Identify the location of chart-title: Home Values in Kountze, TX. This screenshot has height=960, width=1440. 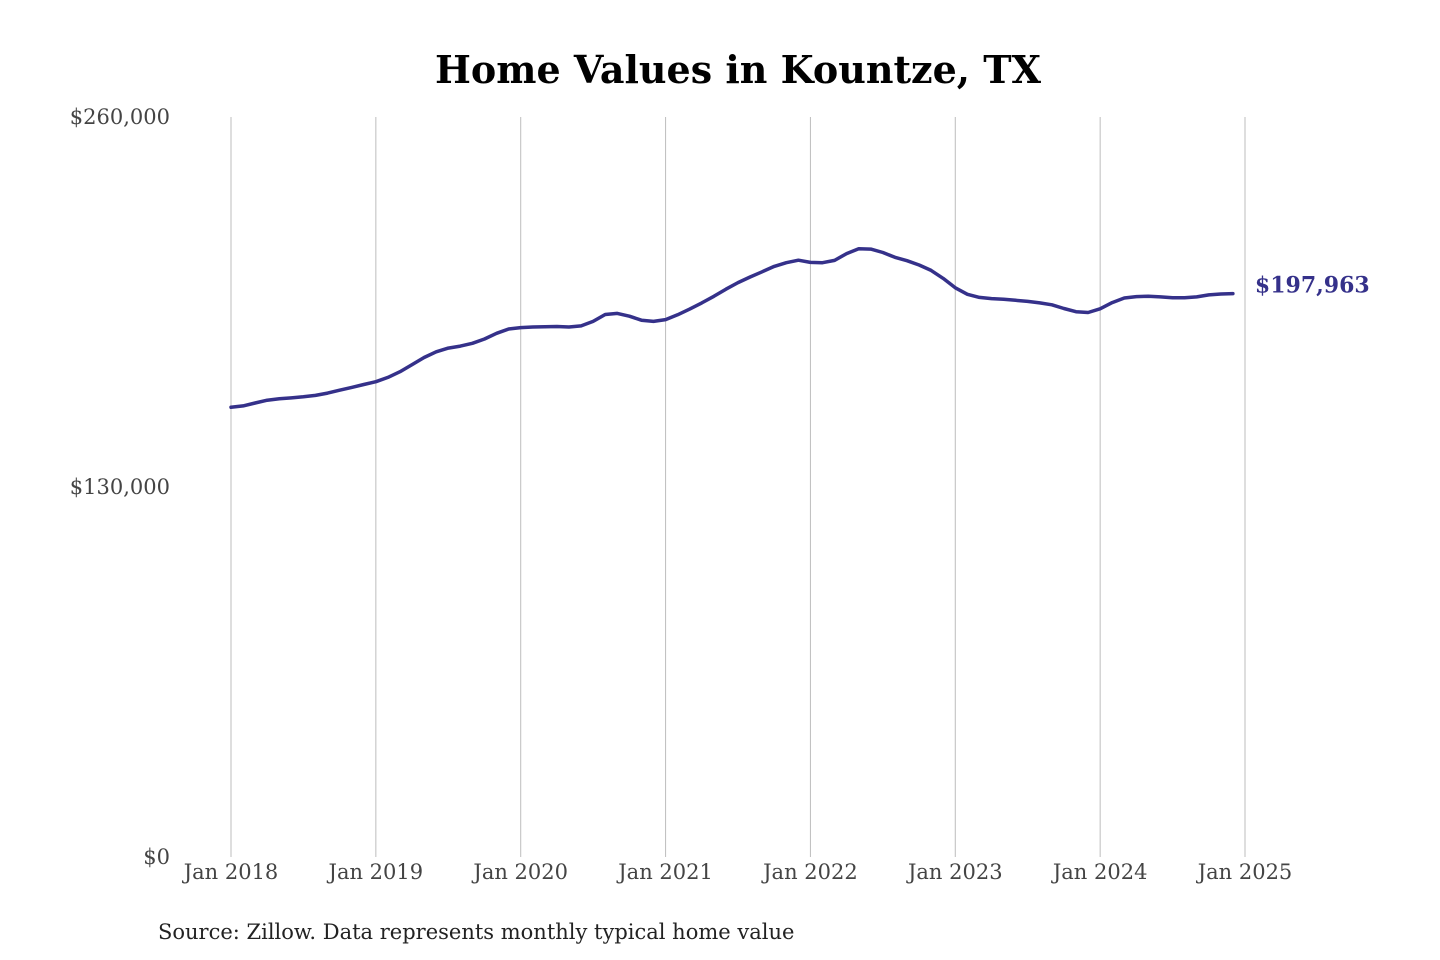
(738, 69).